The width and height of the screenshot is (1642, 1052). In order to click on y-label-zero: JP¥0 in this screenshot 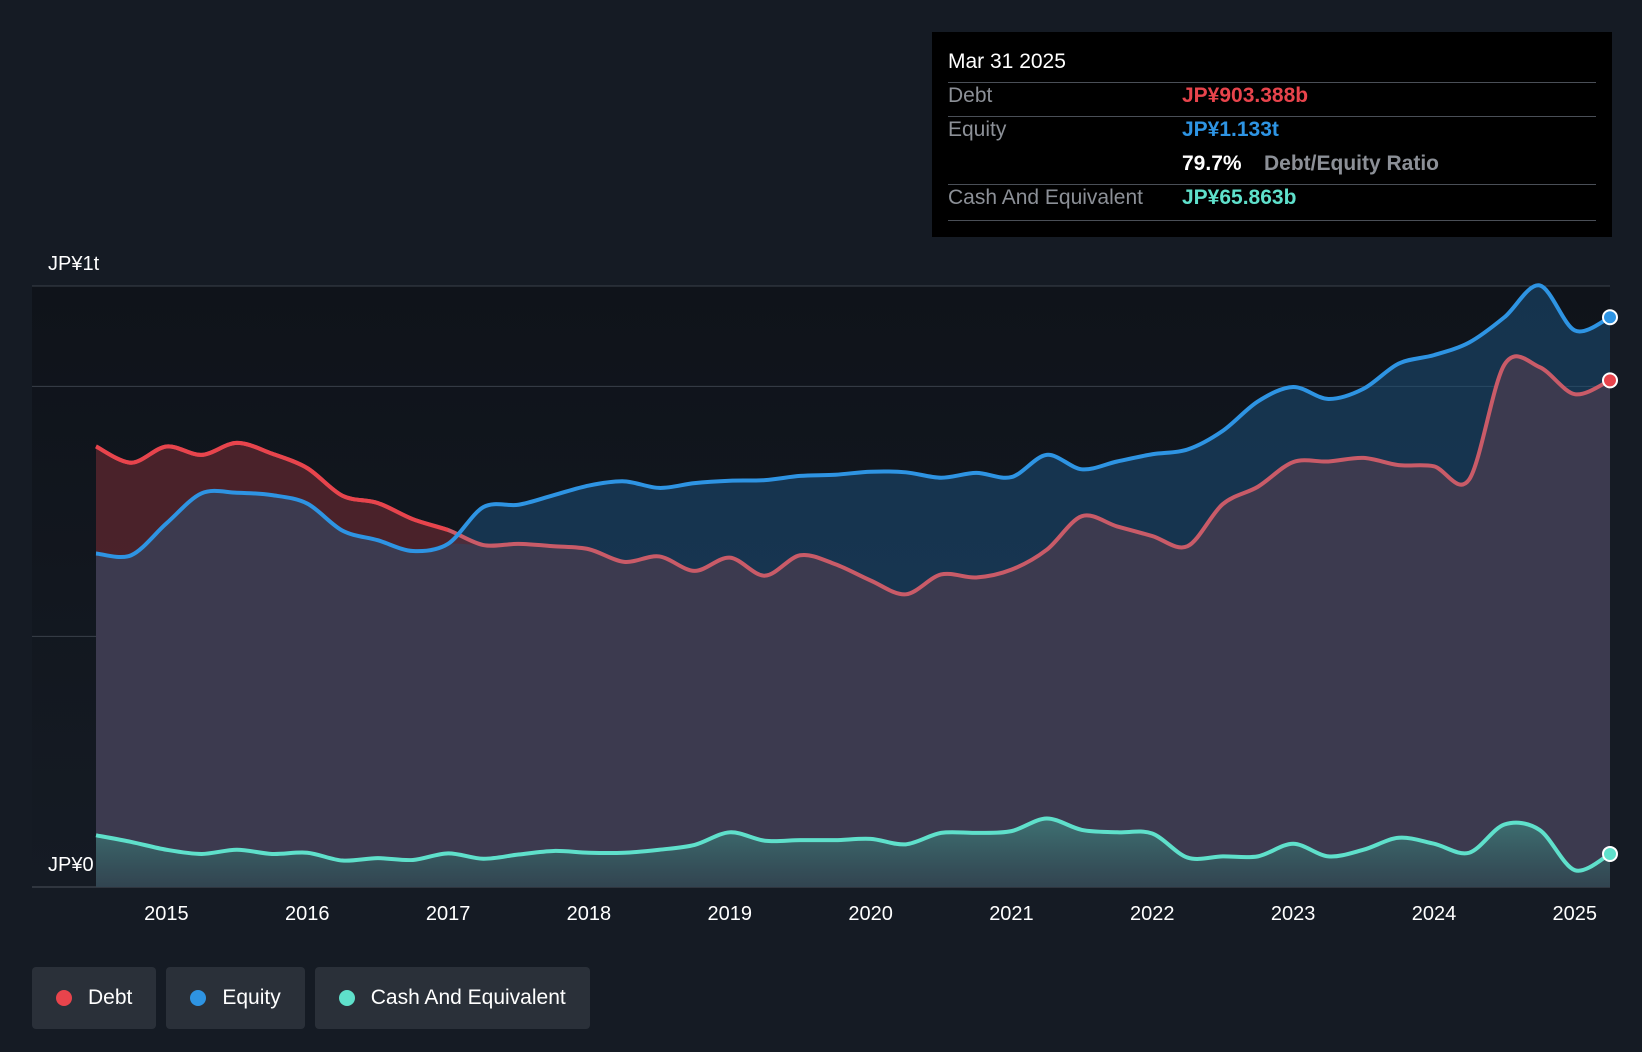, I will do `click(71, 865)`.